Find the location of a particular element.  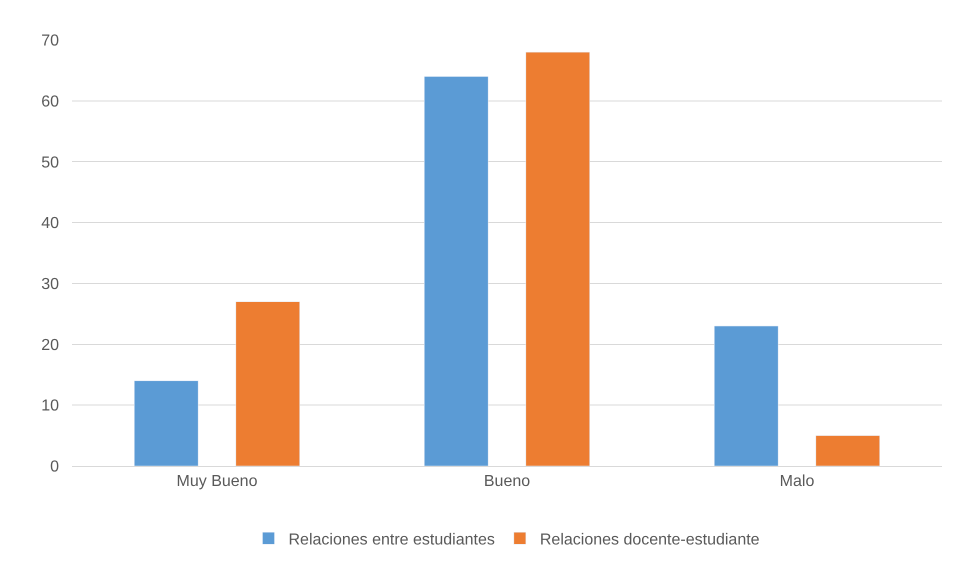

x-tick-label: Bueno is located at coordinates (507, 481).